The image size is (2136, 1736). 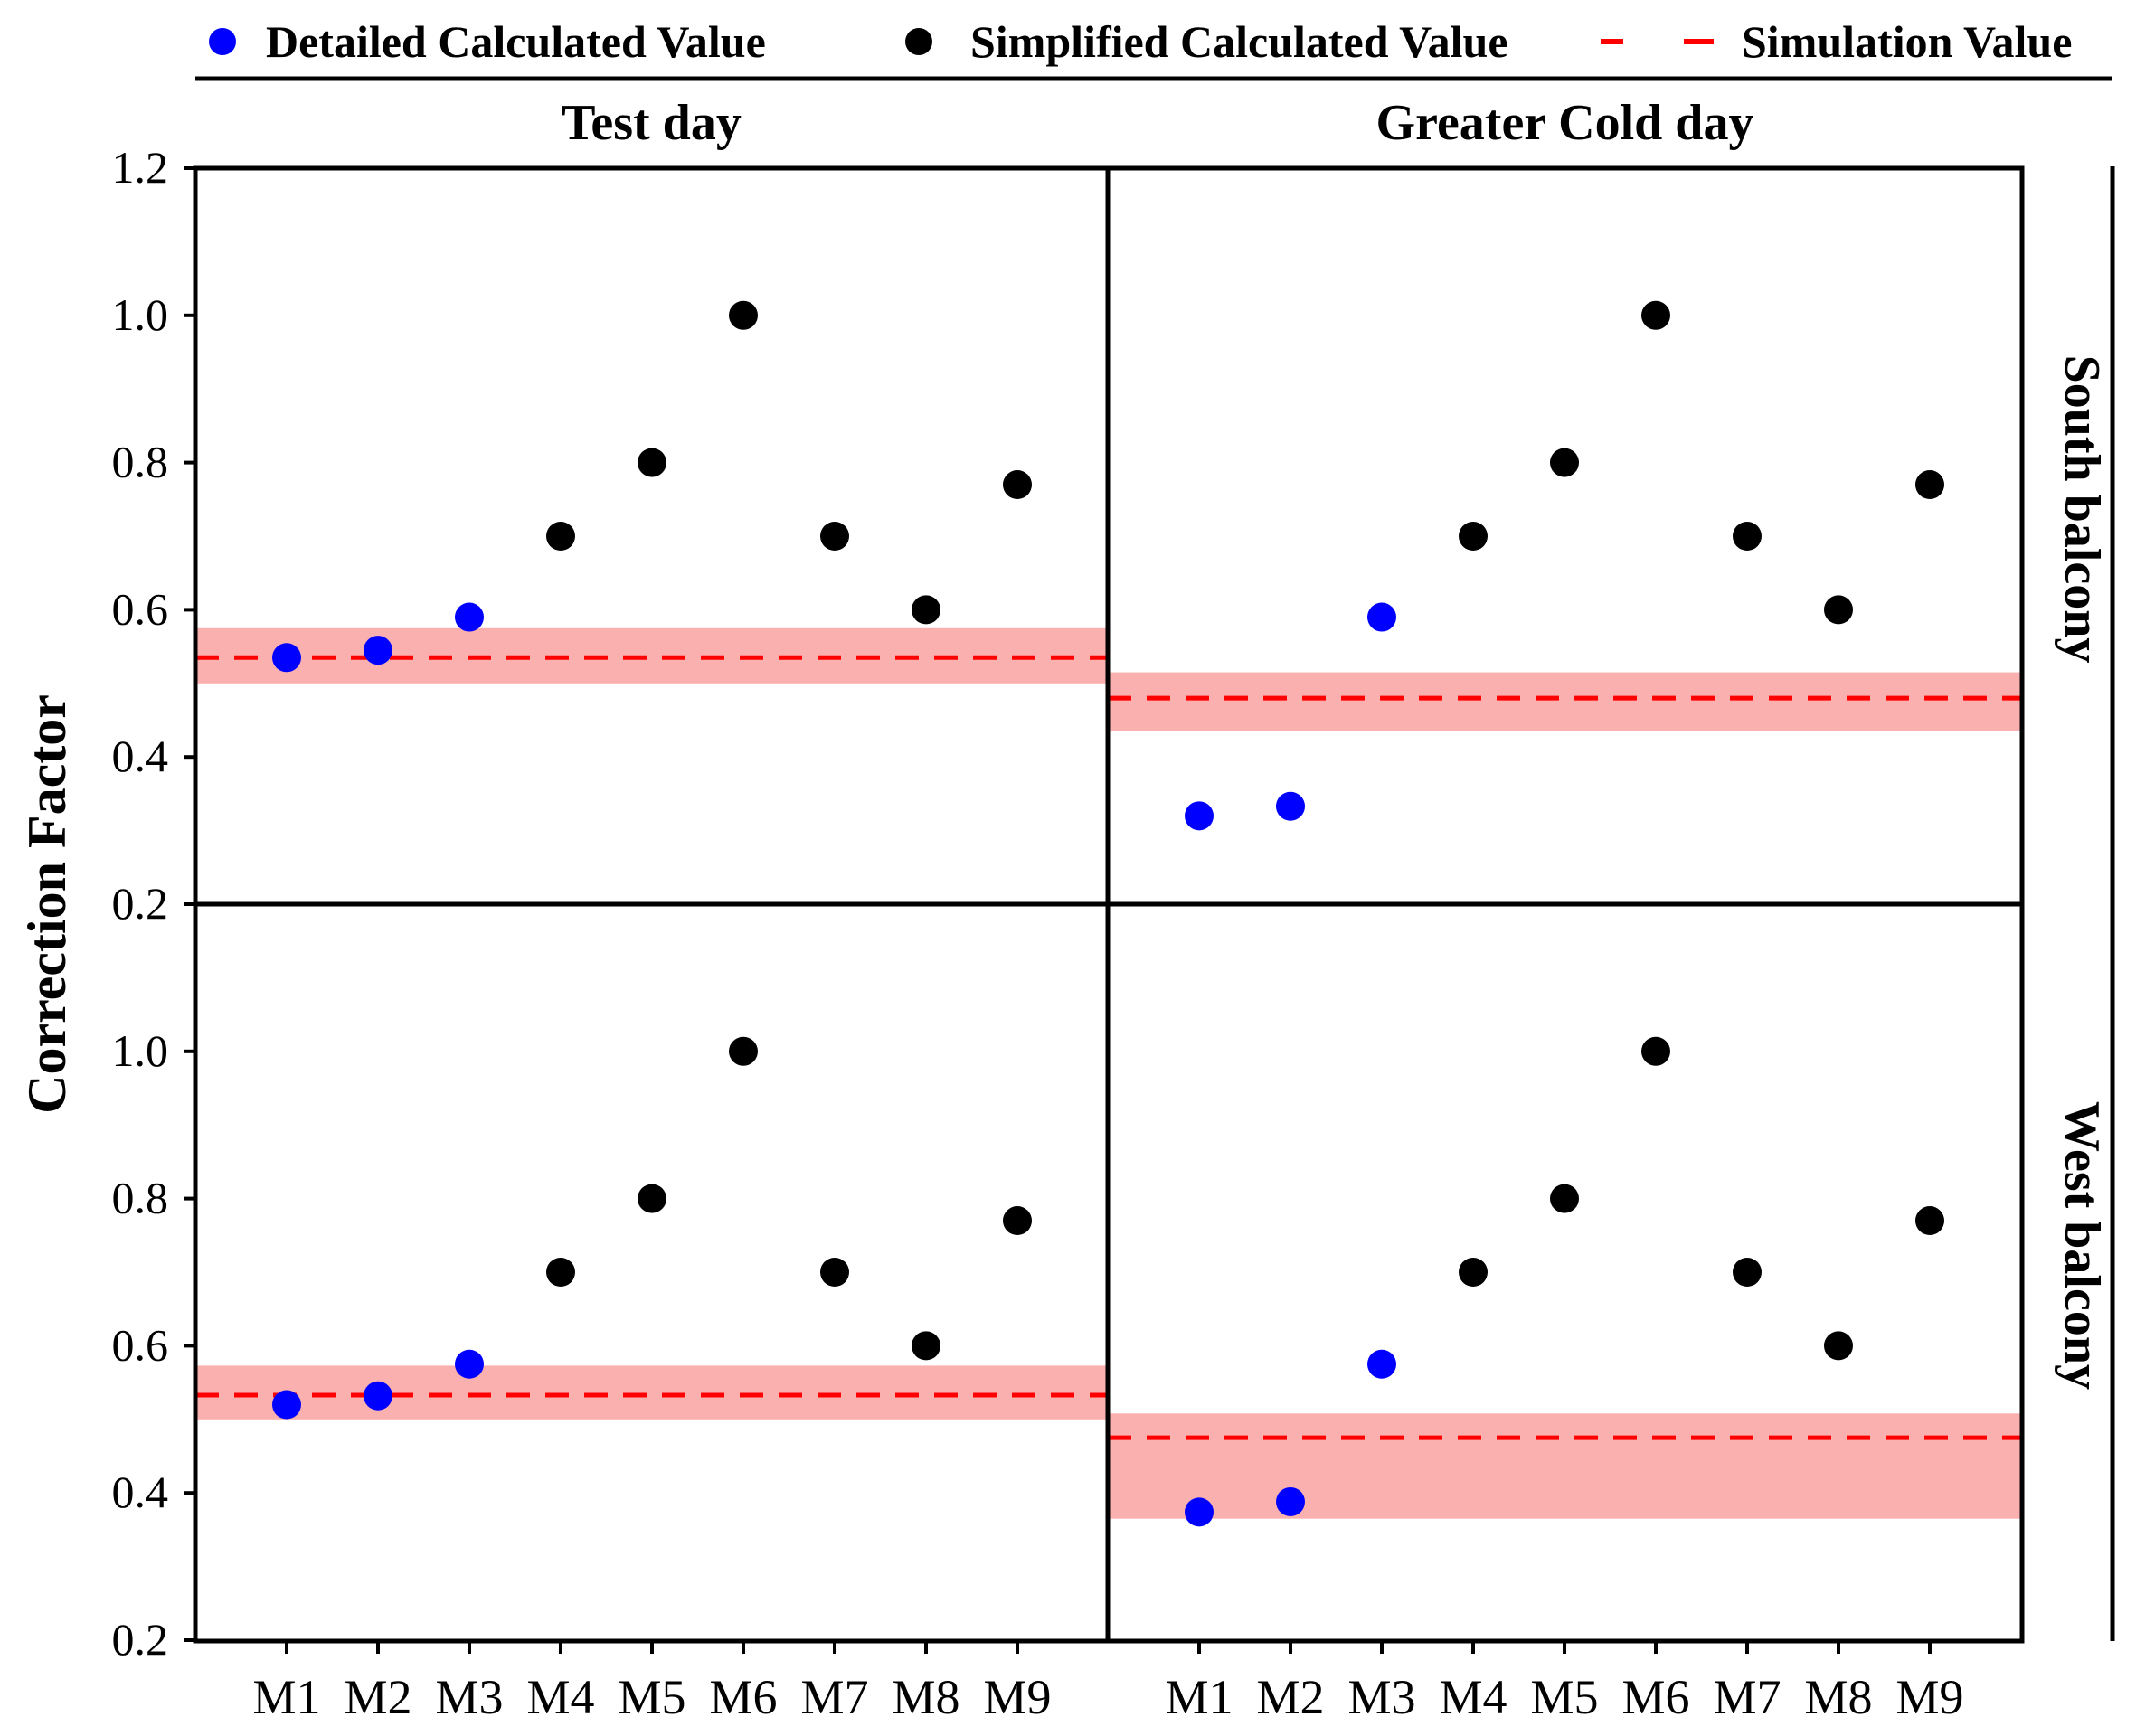 What do you see at coordinates (378, 650) in the screenshot?
I see `detailed-point-test-south-m2` at bounding box center [378, 650].